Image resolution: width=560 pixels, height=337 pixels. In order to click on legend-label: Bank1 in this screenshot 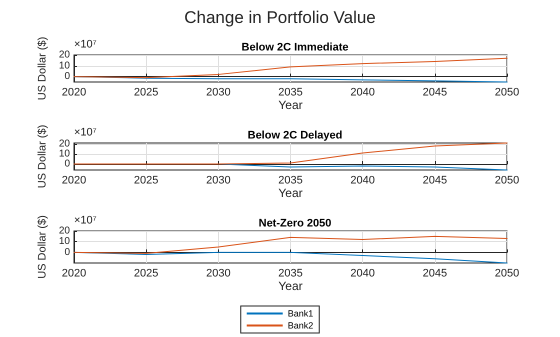, I will do `click(301, 313)`.